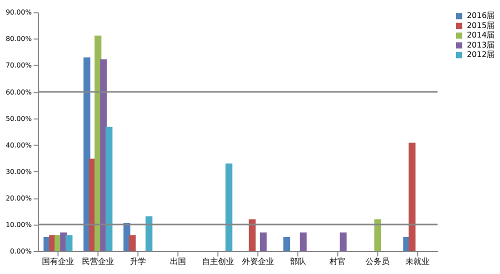 The image size is (500, 274). Describe the element at coordinates (480, 55) in the screenshot. I see `legend-label: 2012届` at that location.